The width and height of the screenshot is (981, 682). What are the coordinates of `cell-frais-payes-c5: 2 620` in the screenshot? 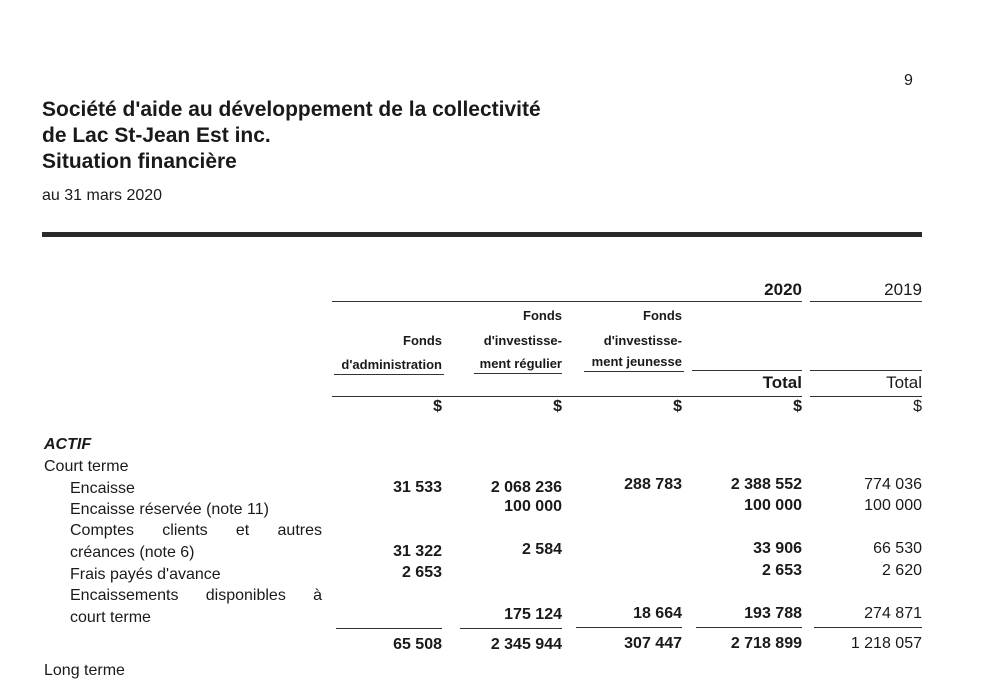 It's located at (901, 570).